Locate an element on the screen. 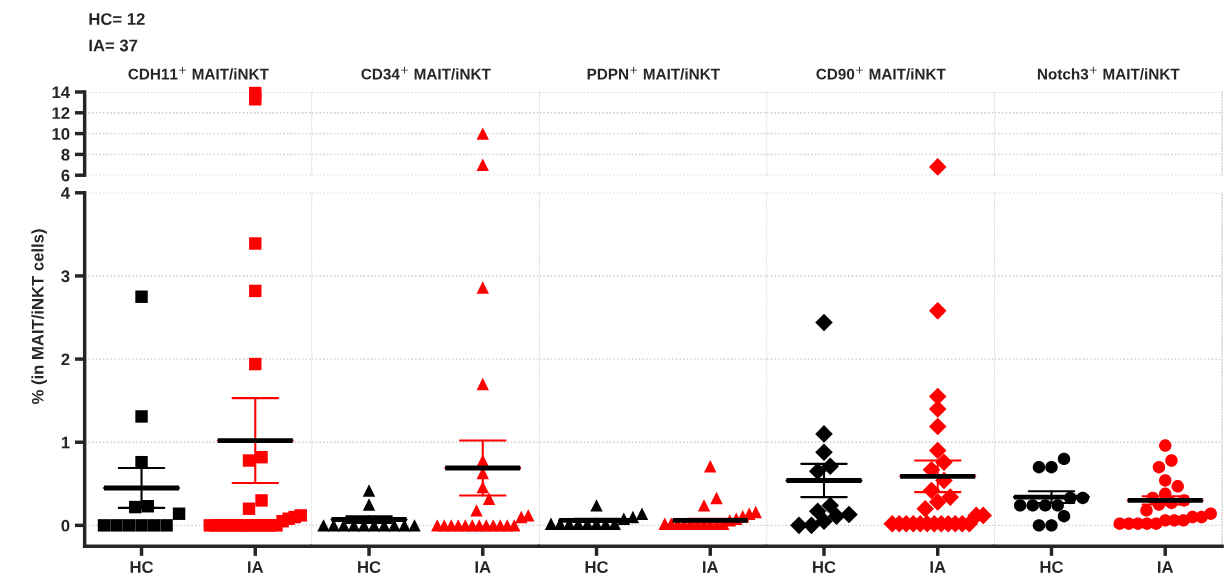 Image resolution: width=1227 pixels, height=586 pixels. y-tick-label: 2 is located at coordinates (65, 359).